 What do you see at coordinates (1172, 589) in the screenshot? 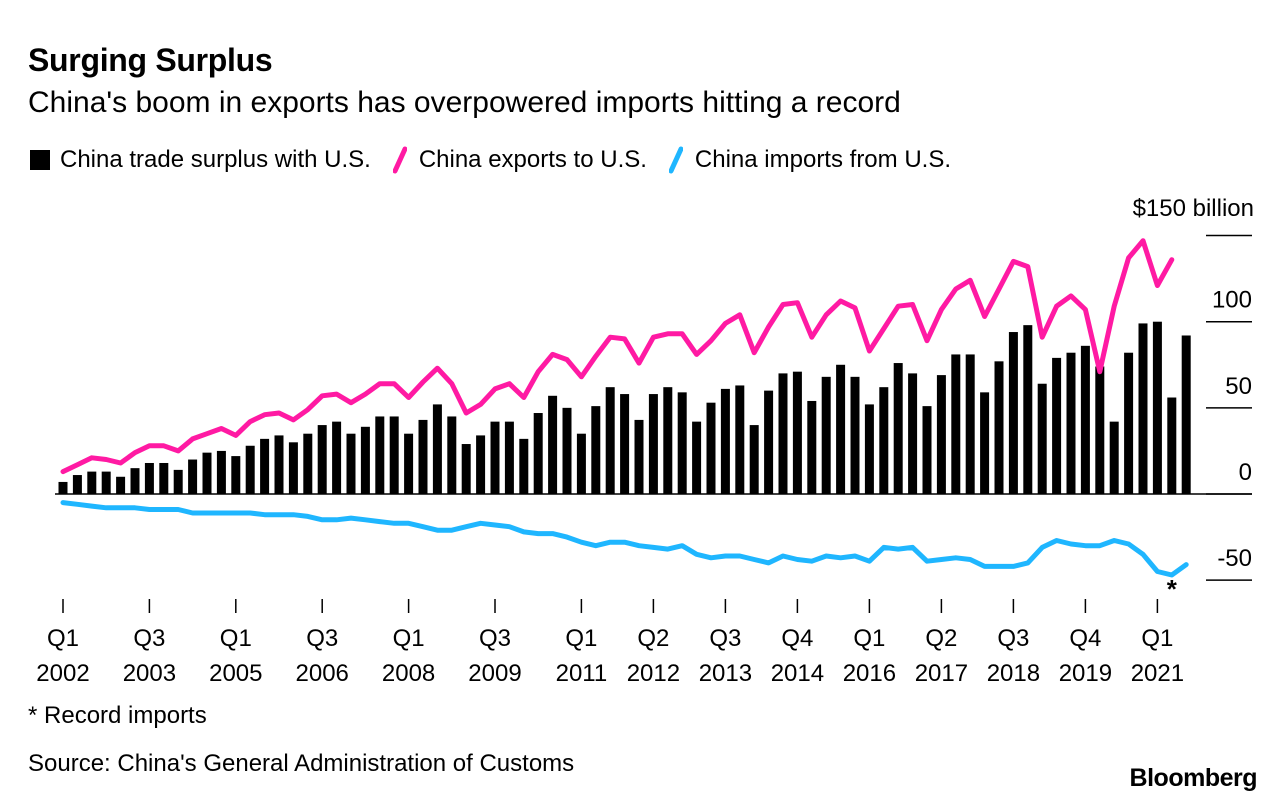
I see `record-imports-marker: *` at bounding box center [1172, 589].